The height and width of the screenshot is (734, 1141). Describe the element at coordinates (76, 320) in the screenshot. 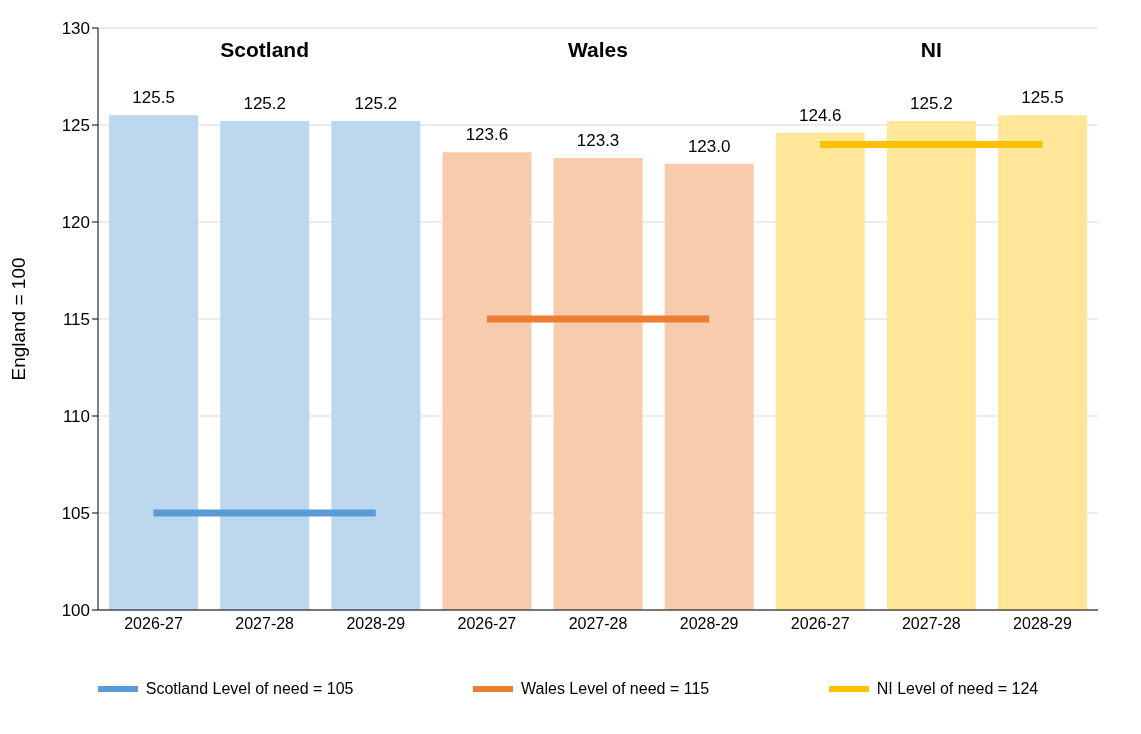

I see `y-tick-label: 115` at that location.